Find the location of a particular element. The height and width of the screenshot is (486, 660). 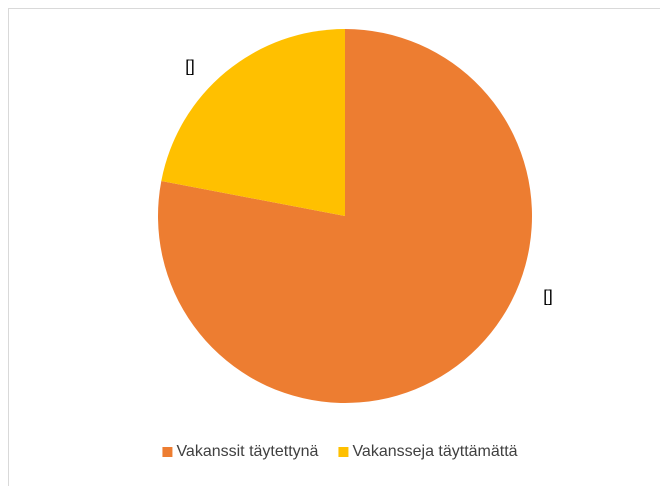

legend-label: Vakansseja täyttämättä is located at coordinates (434, 451).